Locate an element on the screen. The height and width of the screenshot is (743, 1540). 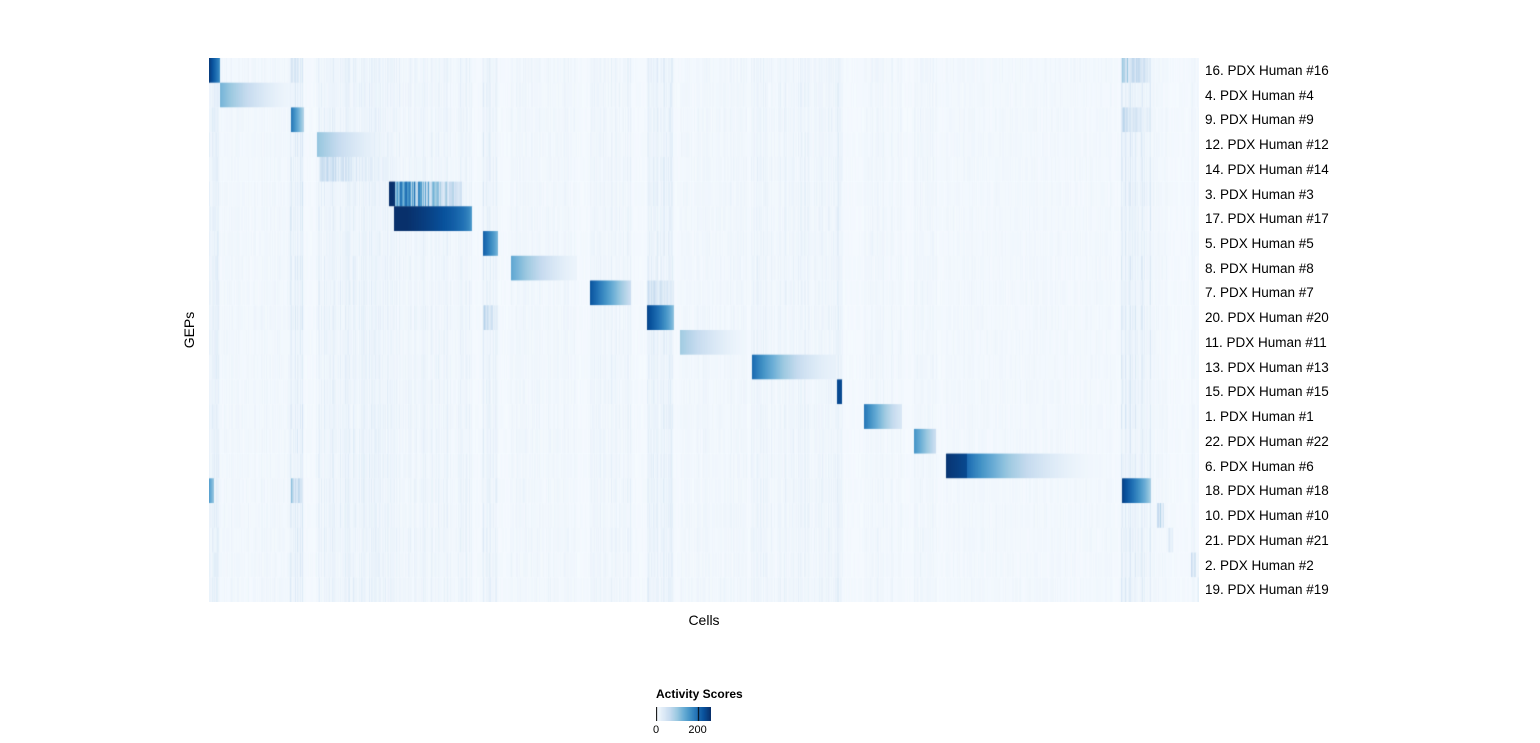
row-label: 12. PDX Human #12 is located at coordinates (1267, 145).